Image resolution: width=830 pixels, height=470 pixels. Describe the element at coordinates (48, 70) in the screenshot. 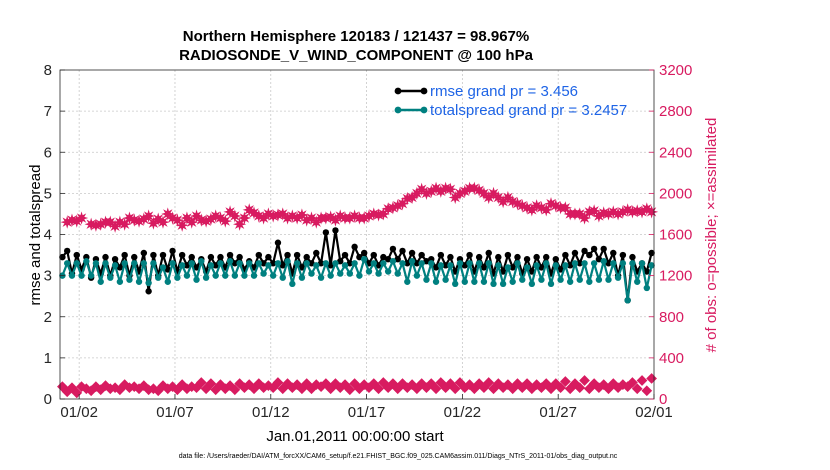

I see `y-tick-label: 8` at that location.